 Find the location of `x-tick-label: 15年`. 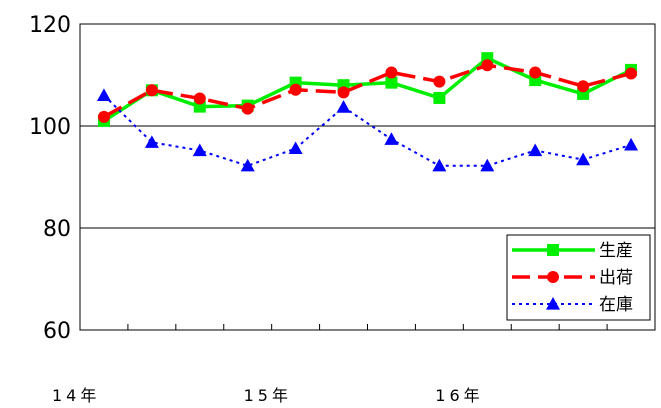

x-tick-label: 15年 is located at coordinates (268, 395).